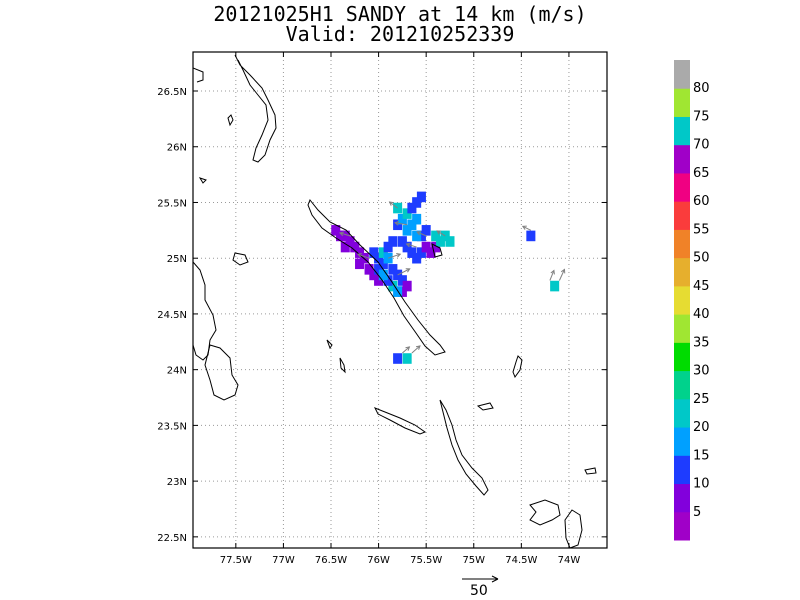  What do you see at coordinates (573, 528) in the screenshot?
I see `coastline-acklins` at bounding box center [573, 528].